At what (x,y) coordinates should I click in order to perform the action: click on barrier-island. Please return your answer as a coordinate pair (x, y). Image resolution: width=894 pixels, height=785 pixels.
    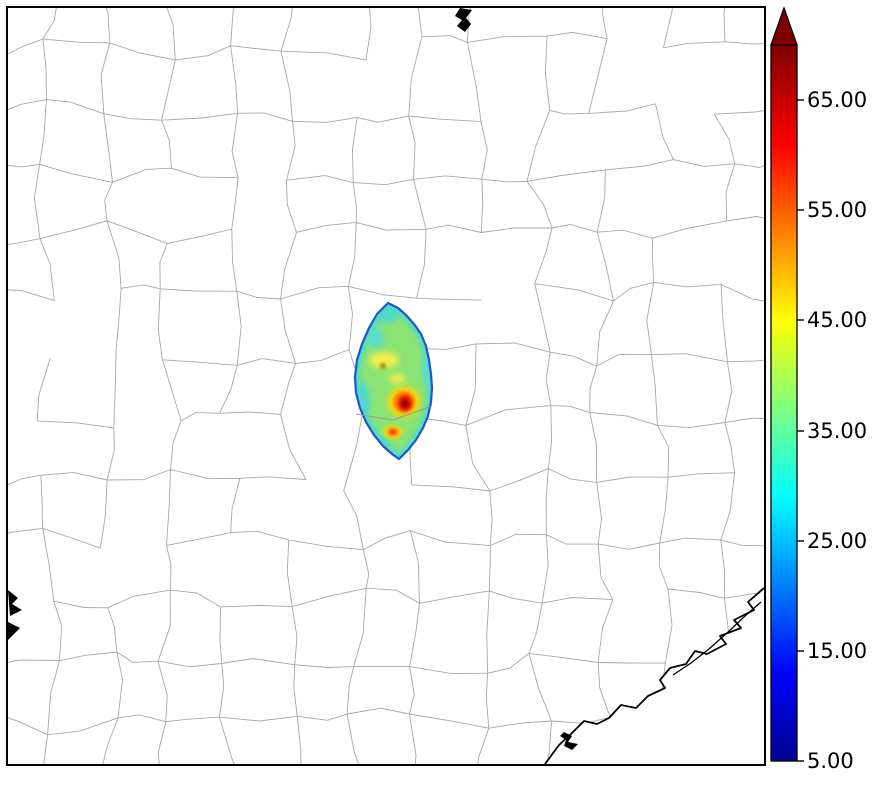
    Looking at the image, I should click on (717, 638).